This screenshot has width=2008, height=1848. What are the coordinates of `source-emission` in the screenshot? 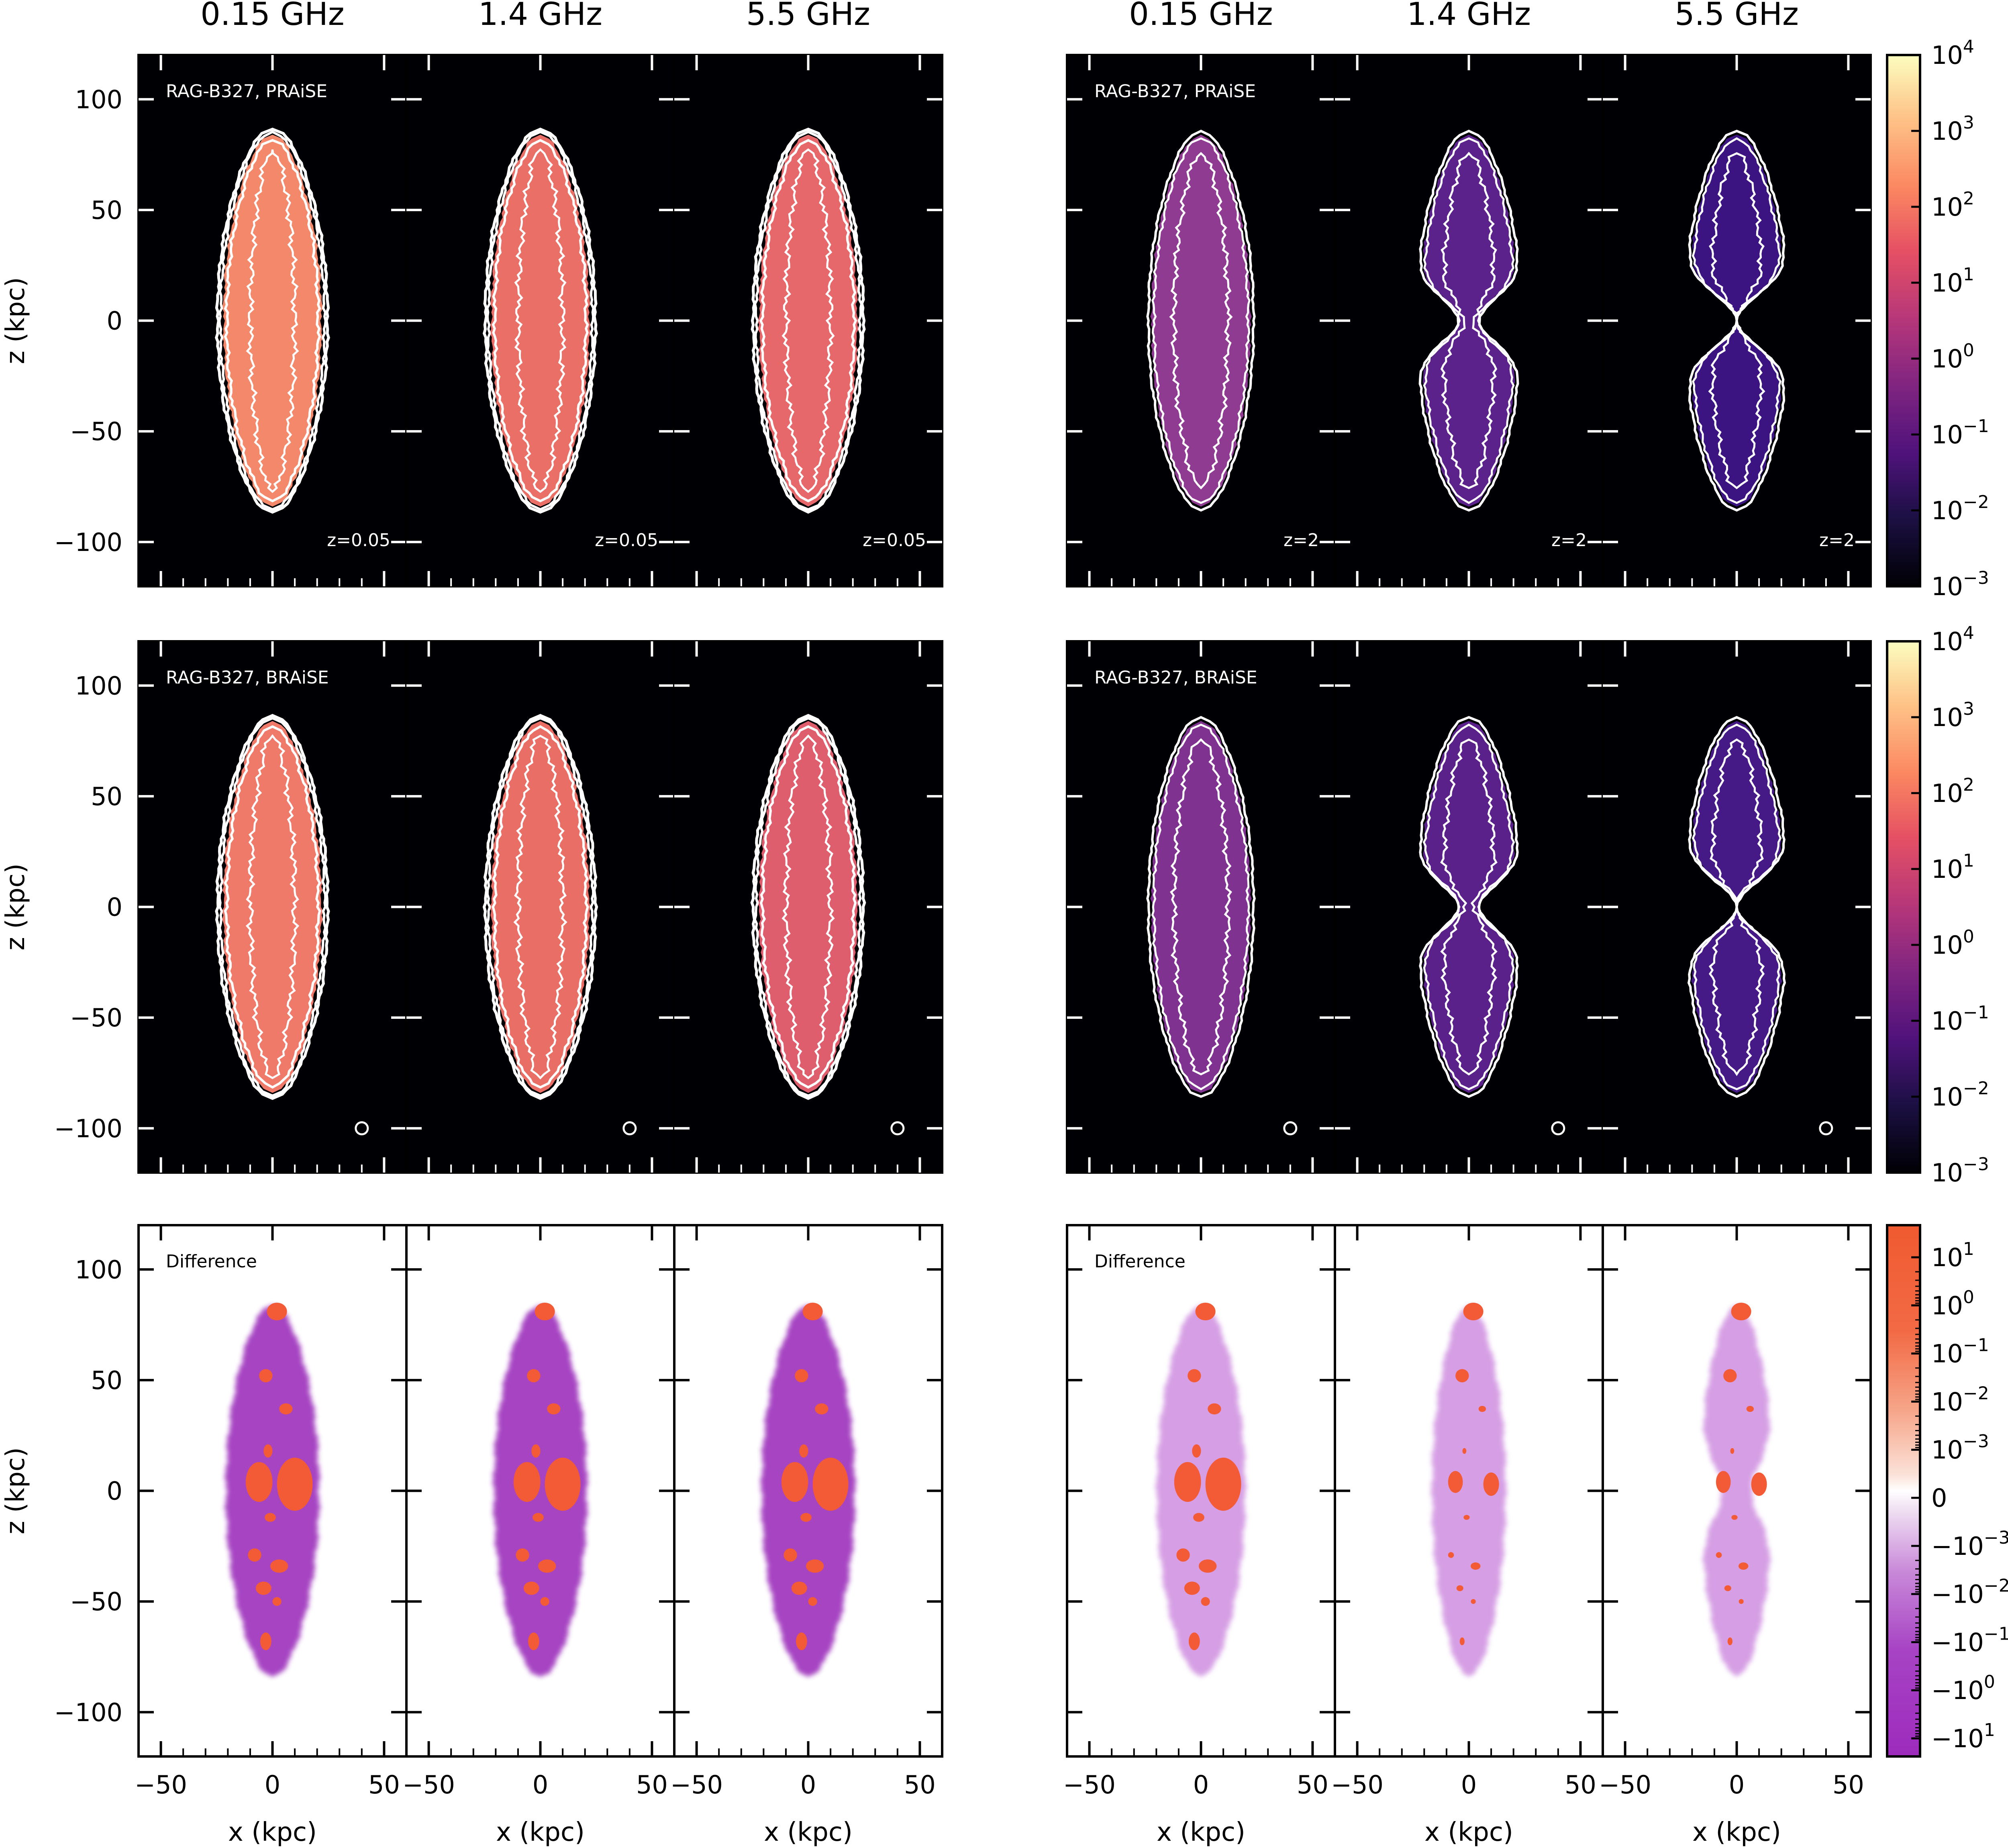 It's located at (540, 321).